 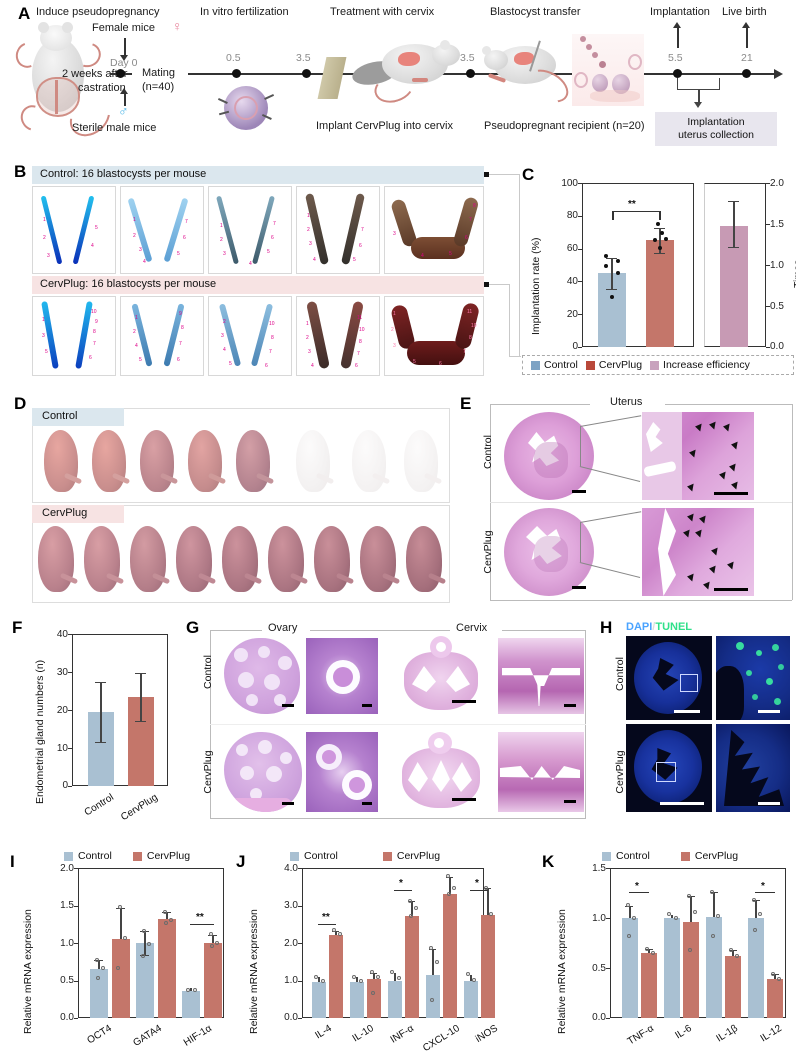 What do you see at coordinates (288, 803) in the screenshot?
I see `scalebar-g-ovary-cervplug` at bounding box center [288, 803].